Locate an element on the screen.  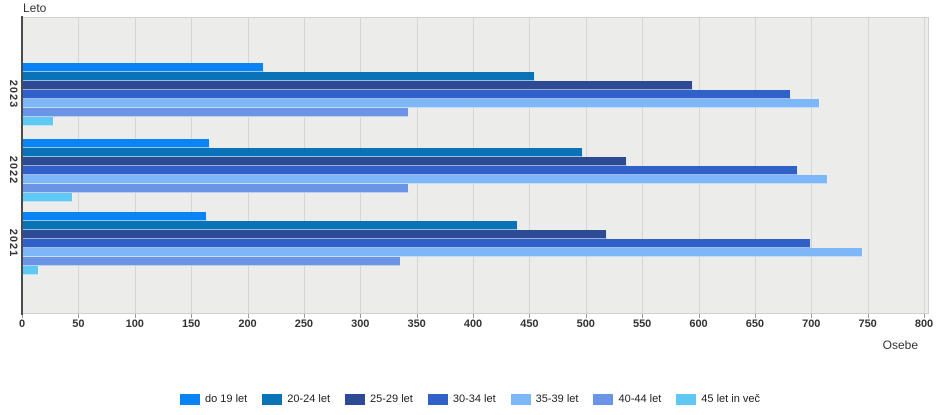
bar-group-2023 is located at coordinates (475, 94).